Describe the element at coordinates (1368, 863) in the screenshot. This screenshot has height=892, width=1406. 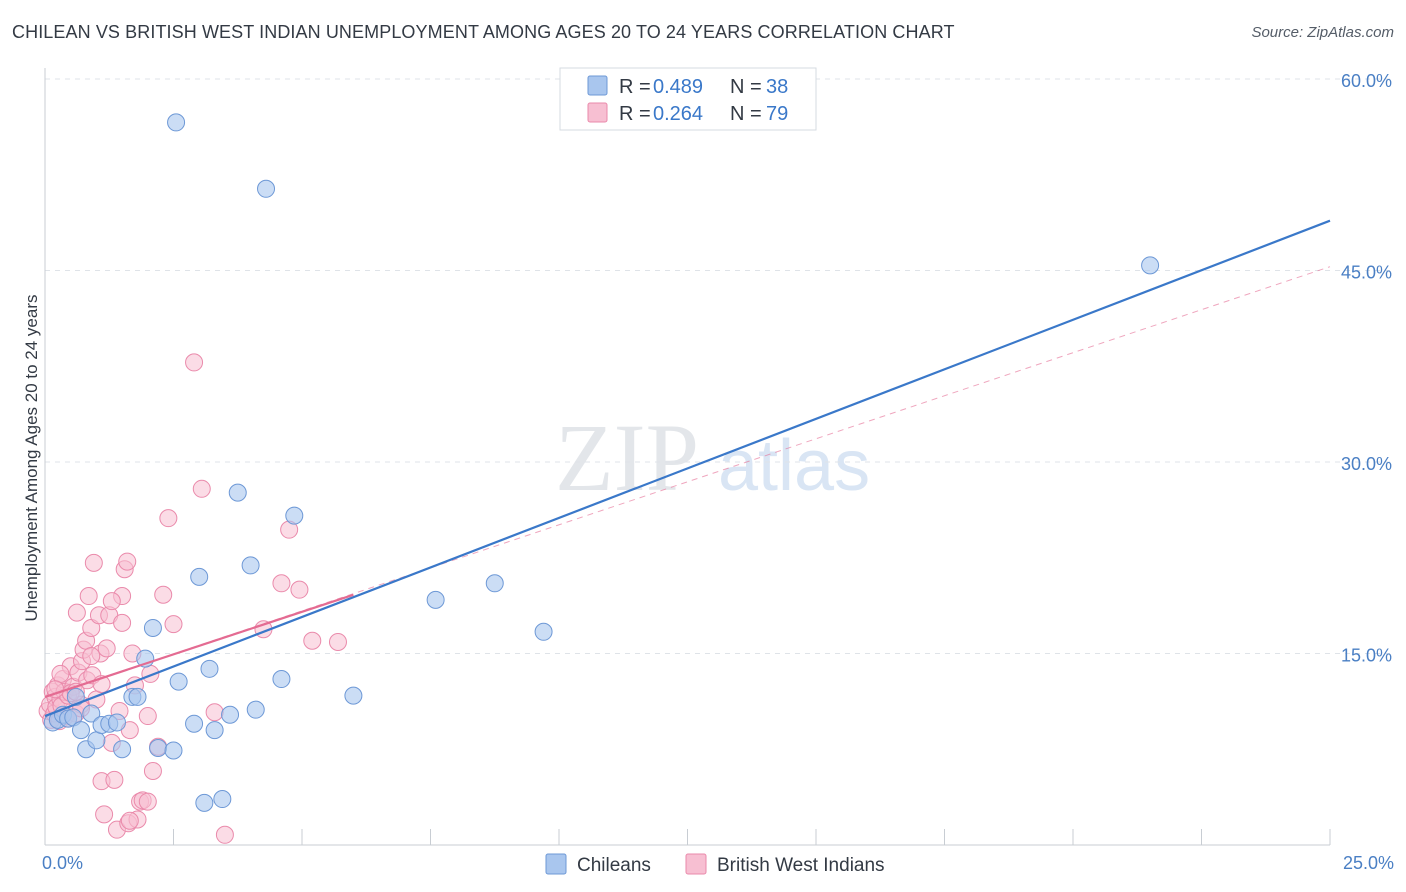
I see `x-tick-label-1: 25.0%` at that location.